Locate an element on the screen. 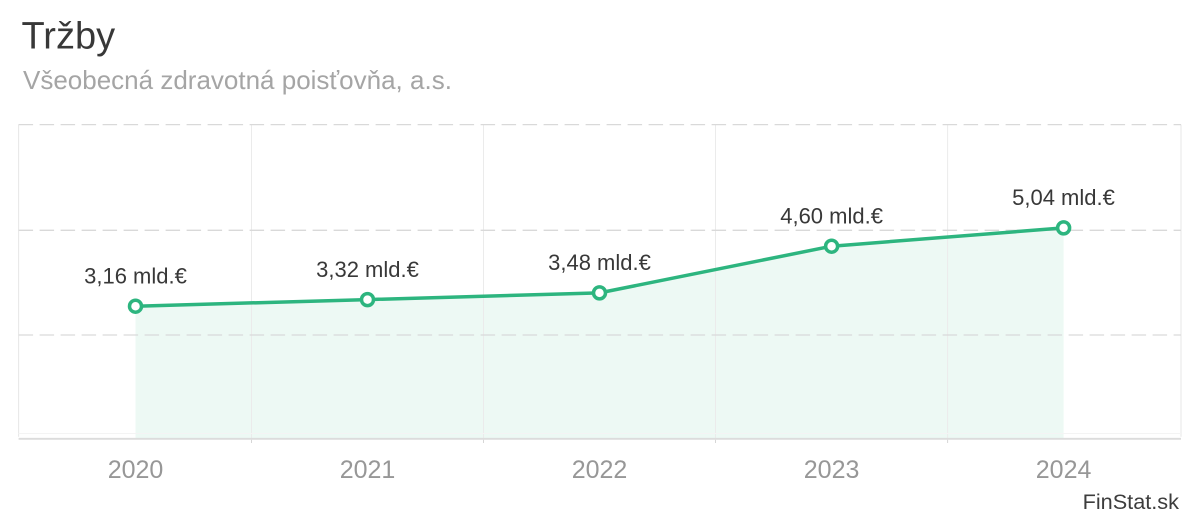 The height and width of the screenshot is (520, 1200). svg-text: 2021 is located at coordinates (368, 470).